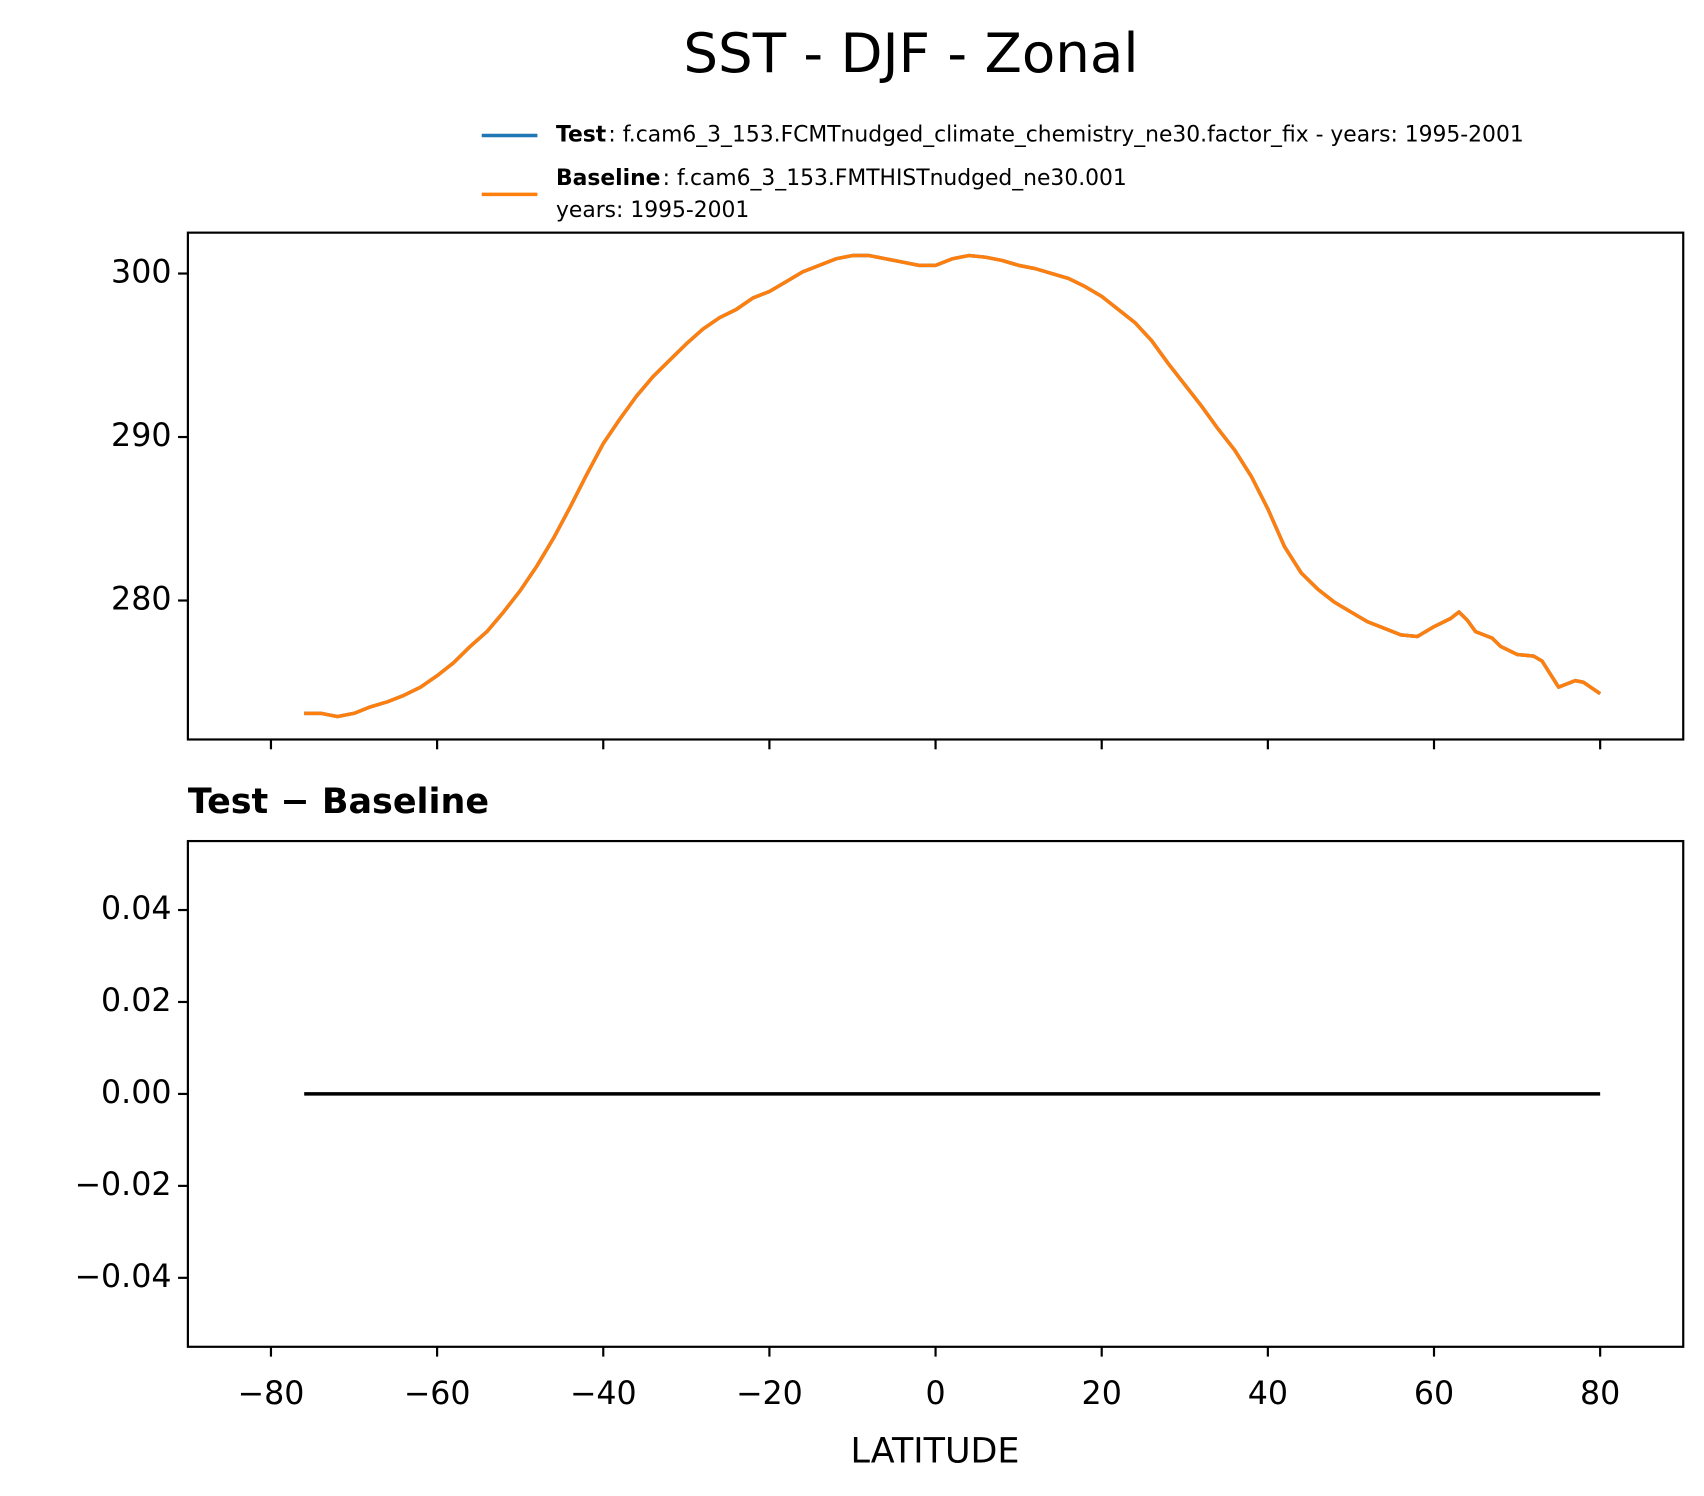  I want to click on y-tick-label: −0.04, so click(122, 1277).